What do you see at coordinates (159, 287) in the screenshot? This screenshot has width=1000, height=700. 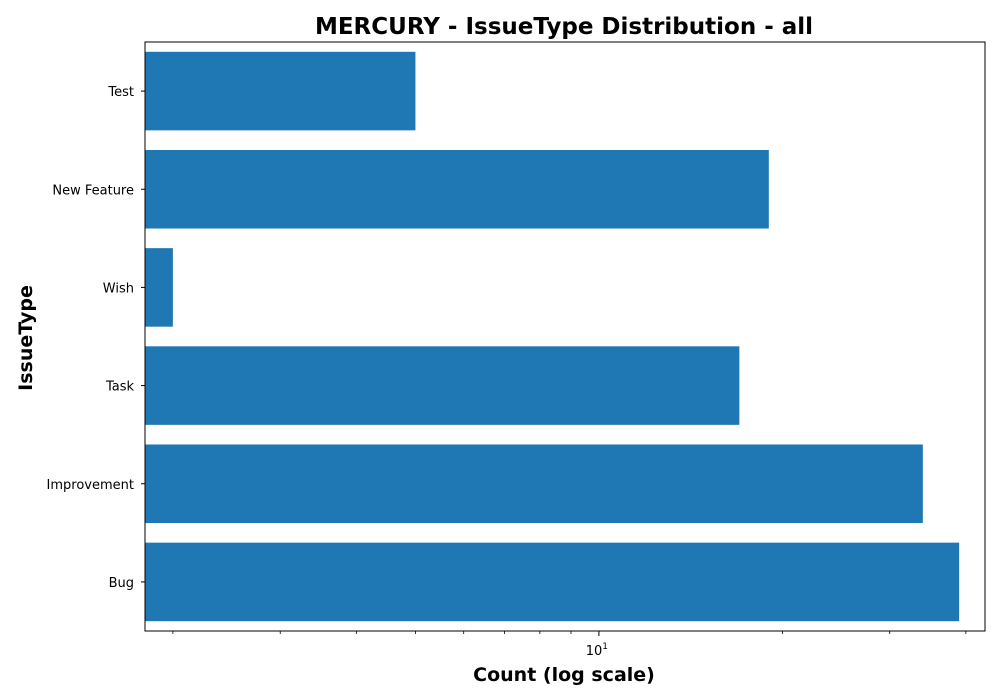 I see `bar-wish` at bounding box center [159, 287].